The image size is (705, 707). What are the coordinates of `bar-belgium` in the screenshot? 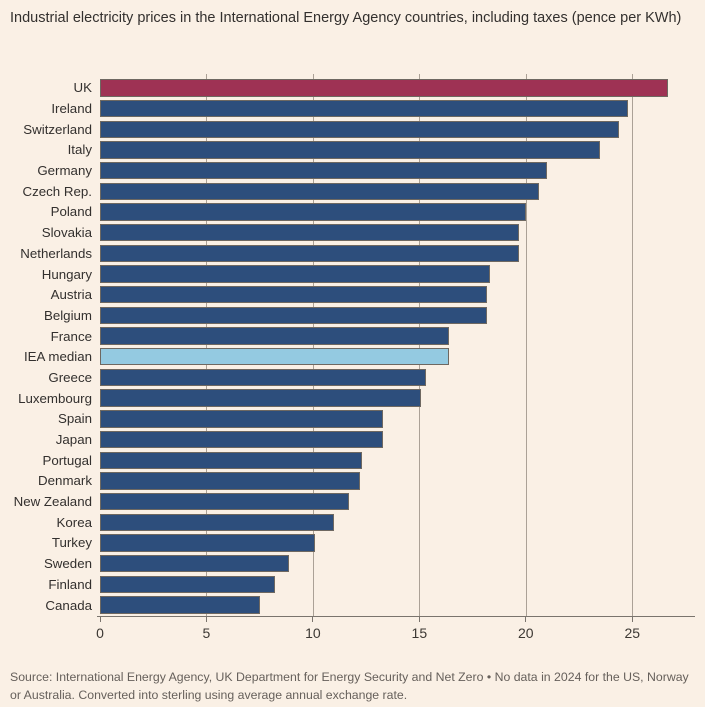 It's located at (294, 315).